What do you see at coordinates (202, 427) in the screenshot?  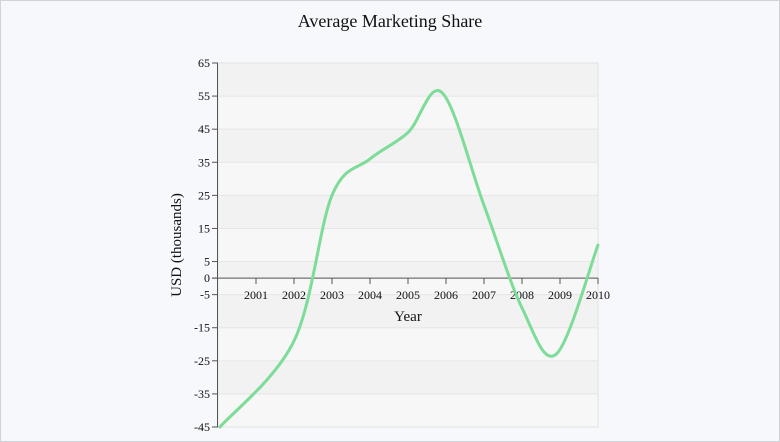 I see `y-tick-label: -45` at bounding box center [202, 427].